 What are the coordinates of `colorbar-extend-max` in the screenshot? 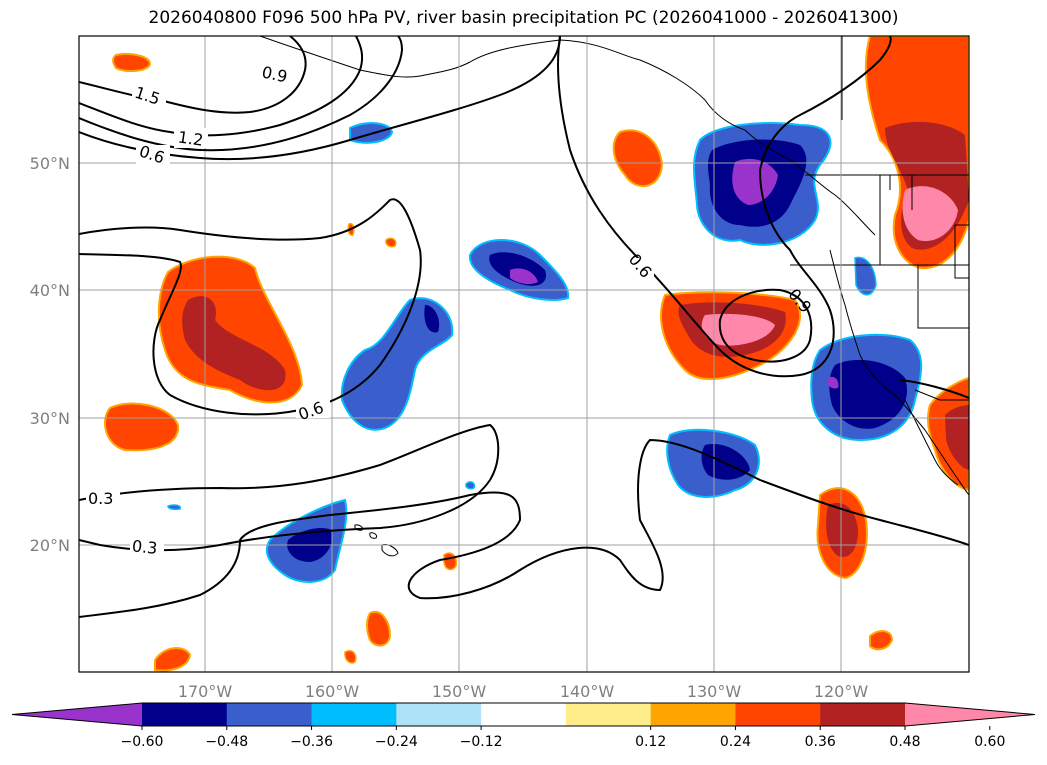 It's located at (970, 714).